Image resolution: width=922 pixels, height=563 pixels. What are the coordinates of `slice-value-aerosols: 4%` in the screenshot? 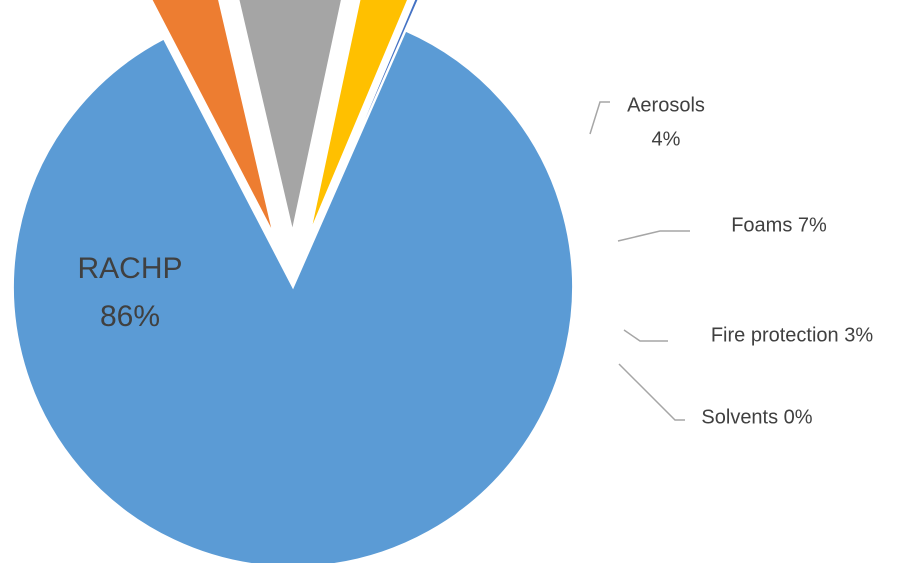 It's located at (666, 139).